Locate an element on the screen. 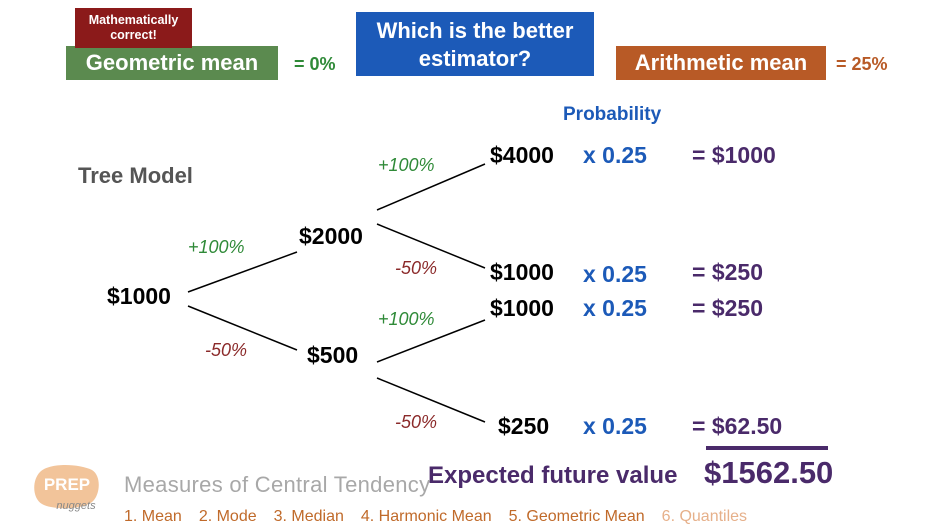 Image resolution: width=948 pixels, height=532 pixels. footer-item-harmonic-mean: 4. Harmonic Mean is located at coordinates (426, 516).